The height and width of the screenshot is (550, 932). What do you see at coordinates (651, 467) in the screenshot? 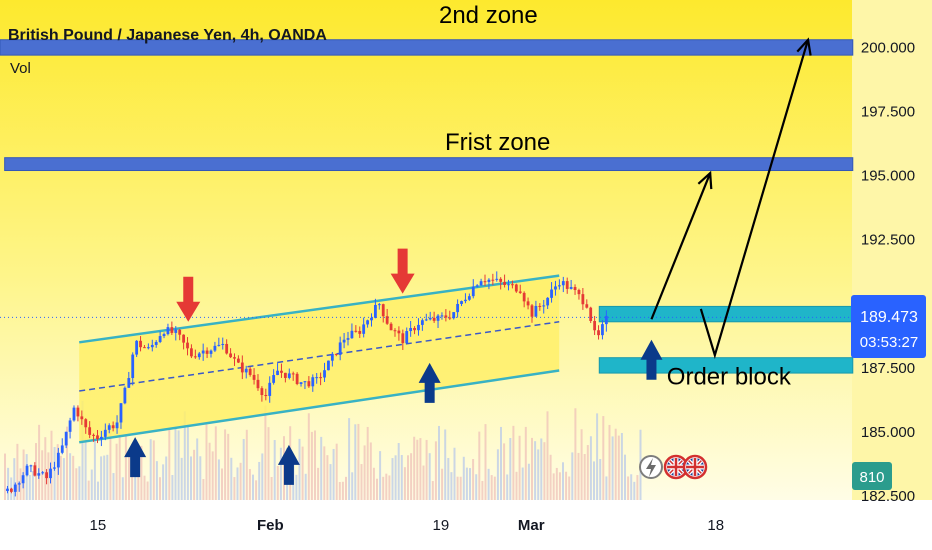
I see `lightning-icon` at bounding box center [651, 467].